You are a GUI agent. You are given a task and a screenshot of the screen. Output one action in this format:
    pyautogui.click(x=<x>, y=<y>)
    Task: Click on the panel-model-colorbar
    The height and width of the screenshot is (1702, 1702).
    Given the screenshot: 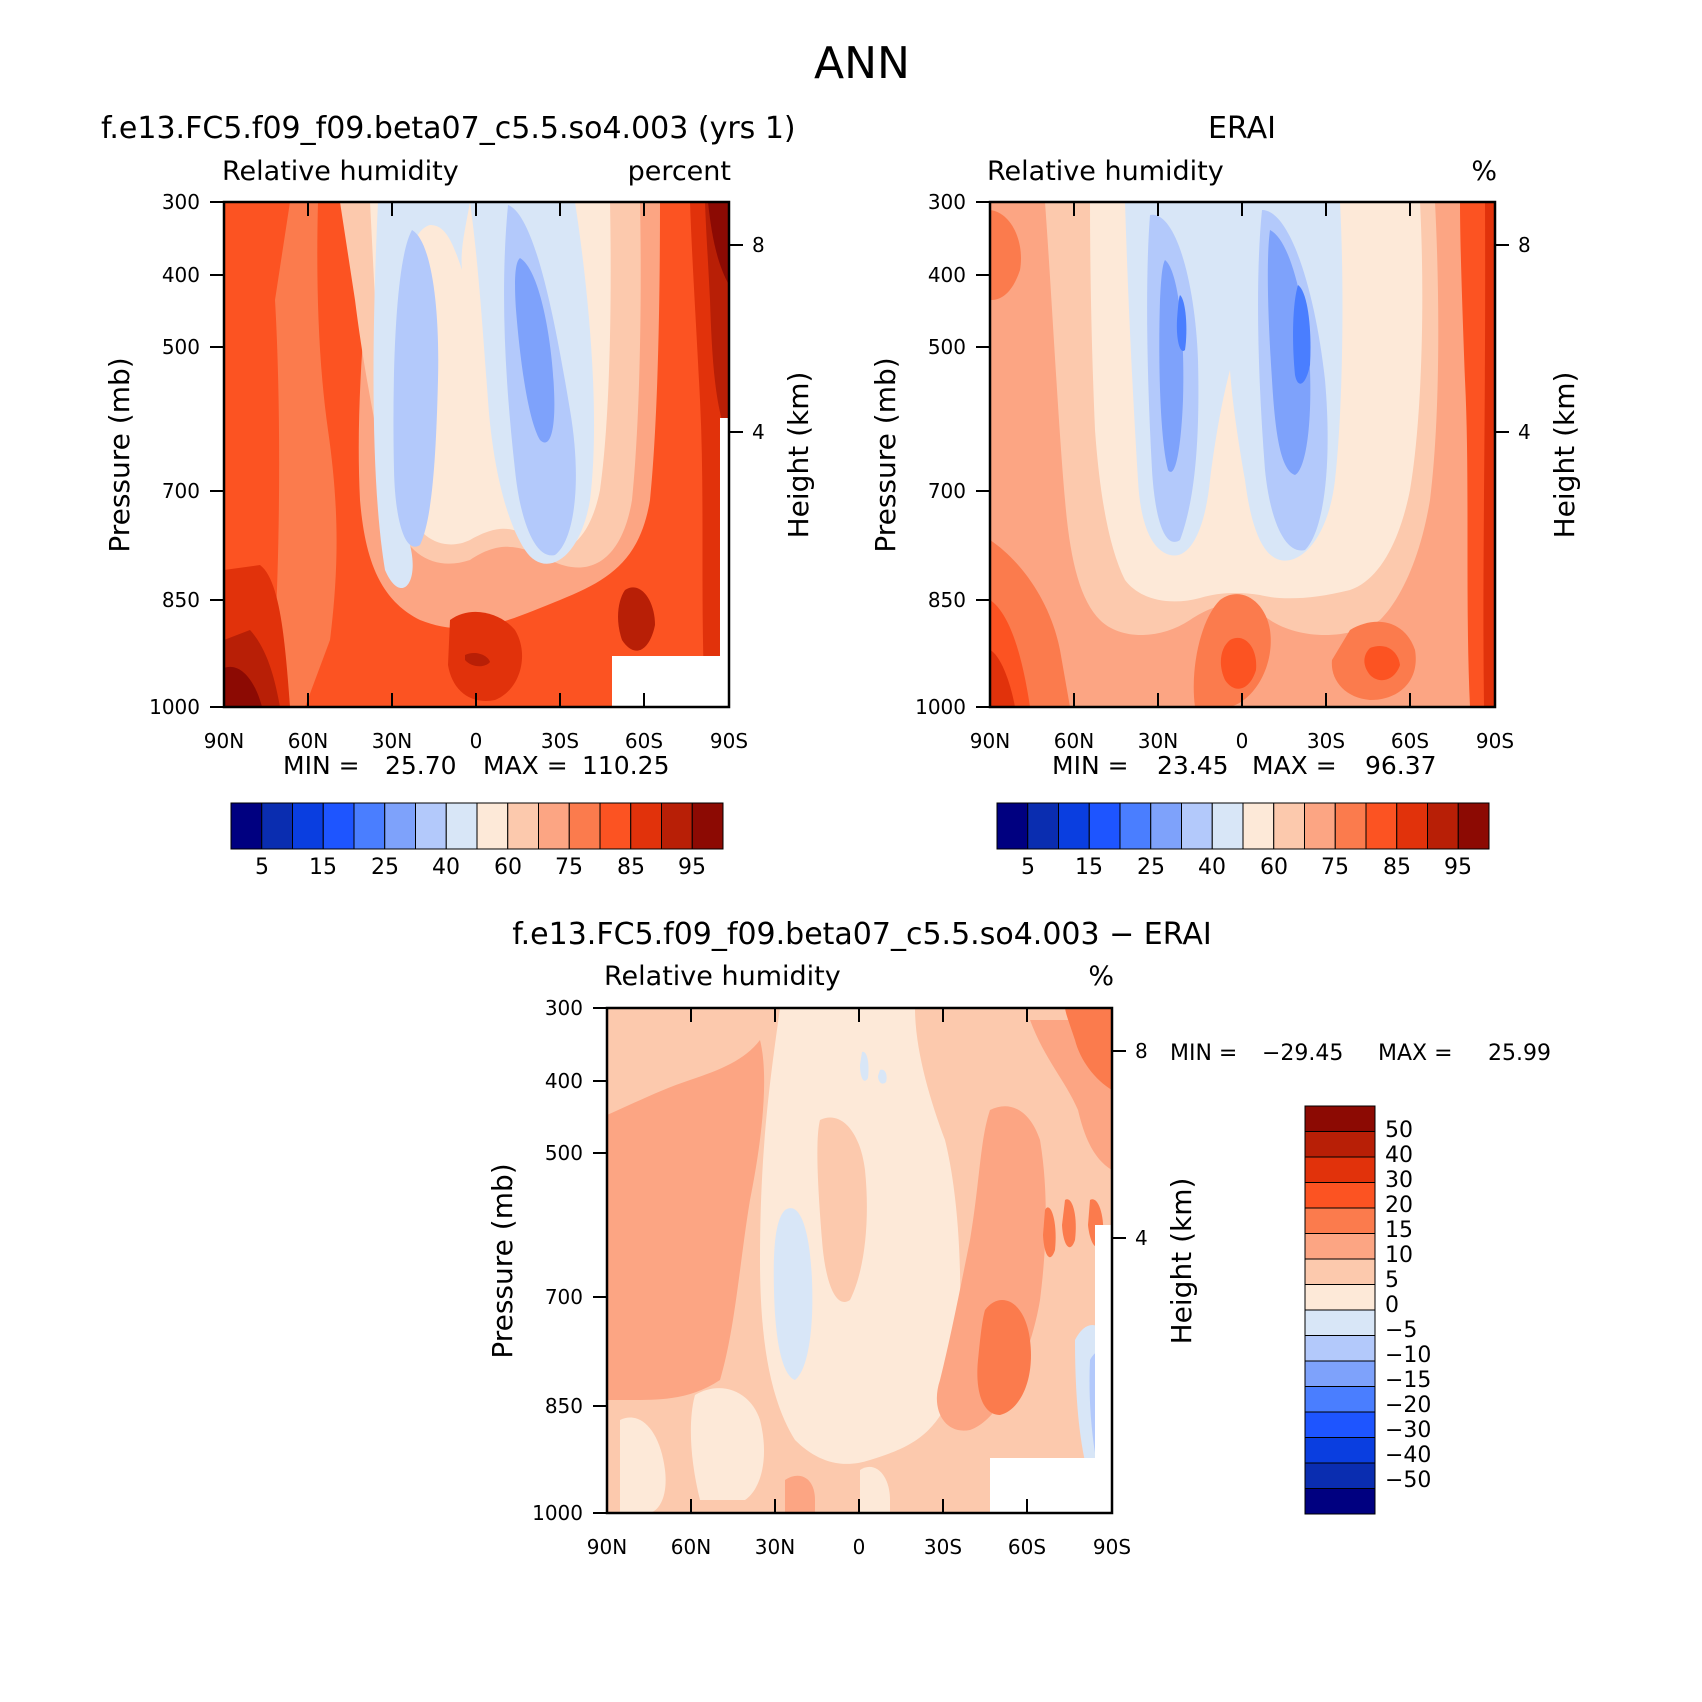 What is the action you would take?
    pyautogui.click(x=477, y=826)
    